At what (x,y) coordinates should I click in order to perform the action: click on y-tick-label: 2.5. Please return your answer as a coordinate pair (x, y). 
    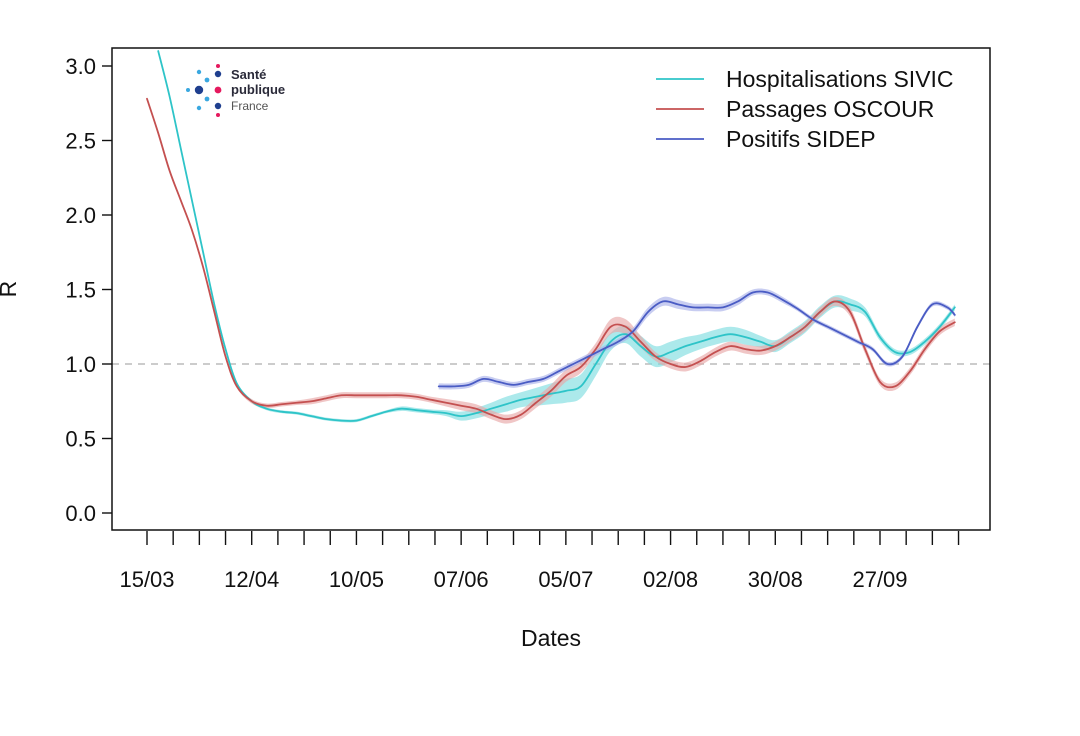
    Looking at the image, I should click on (80, 141).